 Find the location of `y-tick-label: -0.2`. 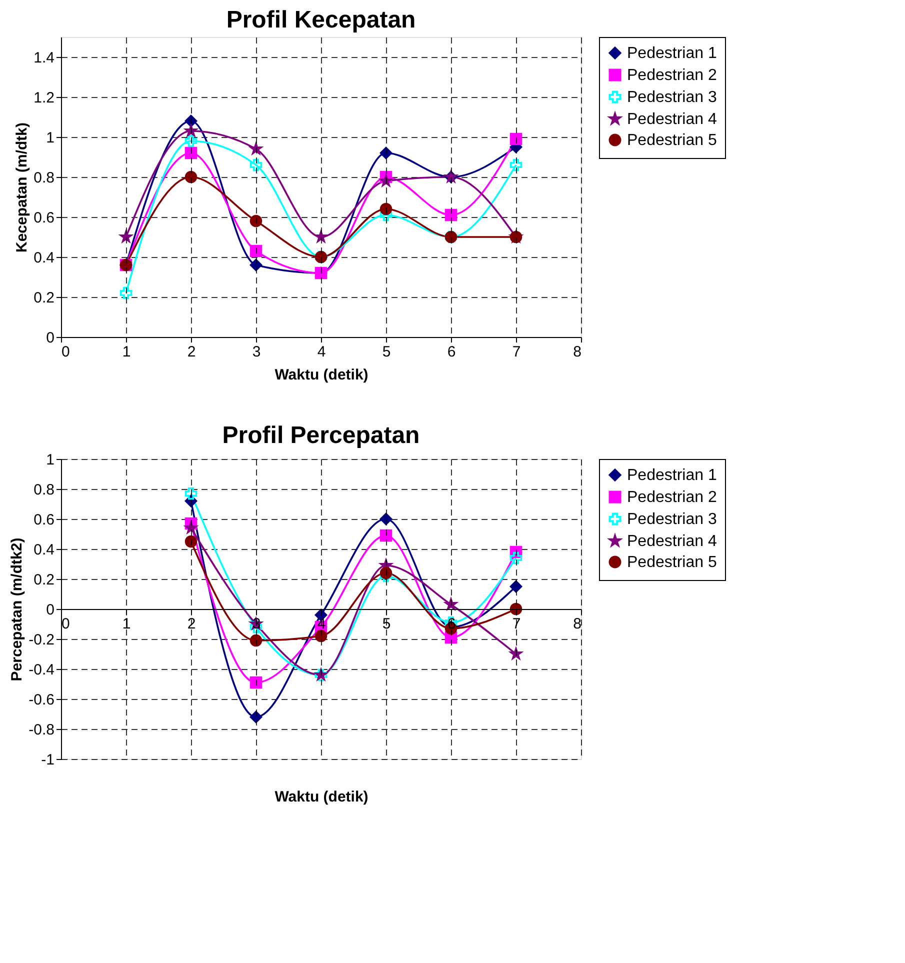

y-tick-label: -0.2 is located at coordinates (41, 640).